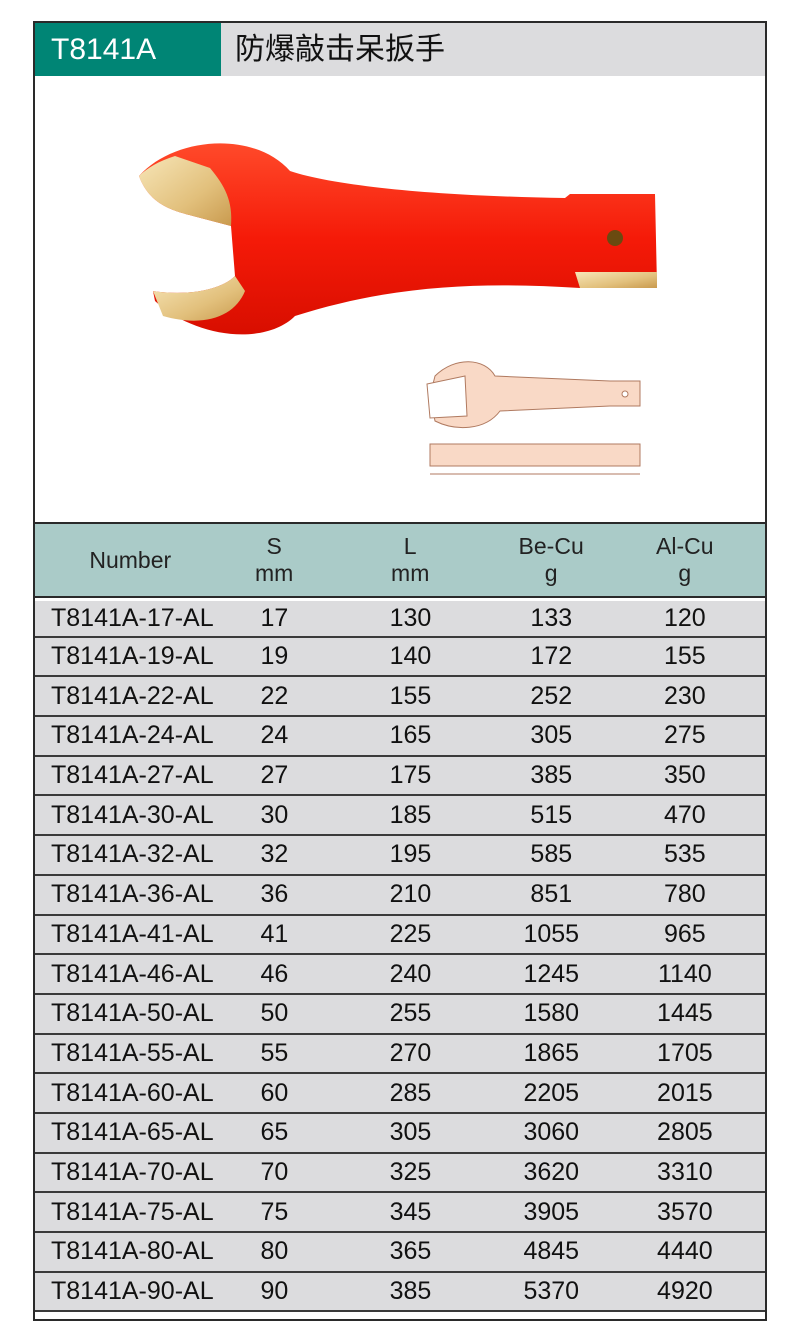 The height and width of the screenshot is (1331, 800). Describe the element at coordinates (274, 973) in the screenshot. I see `table-cell: 46` at that location.